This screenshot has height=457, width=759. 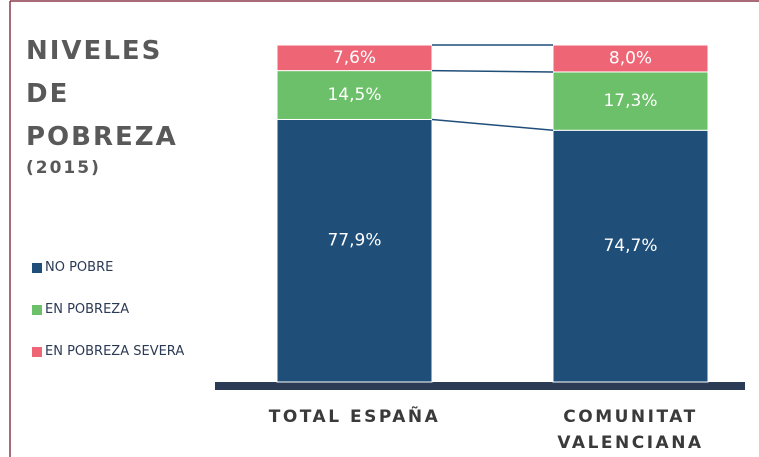 I want to click on legend-label: EN POBREZA, so click(x=87, y=309).